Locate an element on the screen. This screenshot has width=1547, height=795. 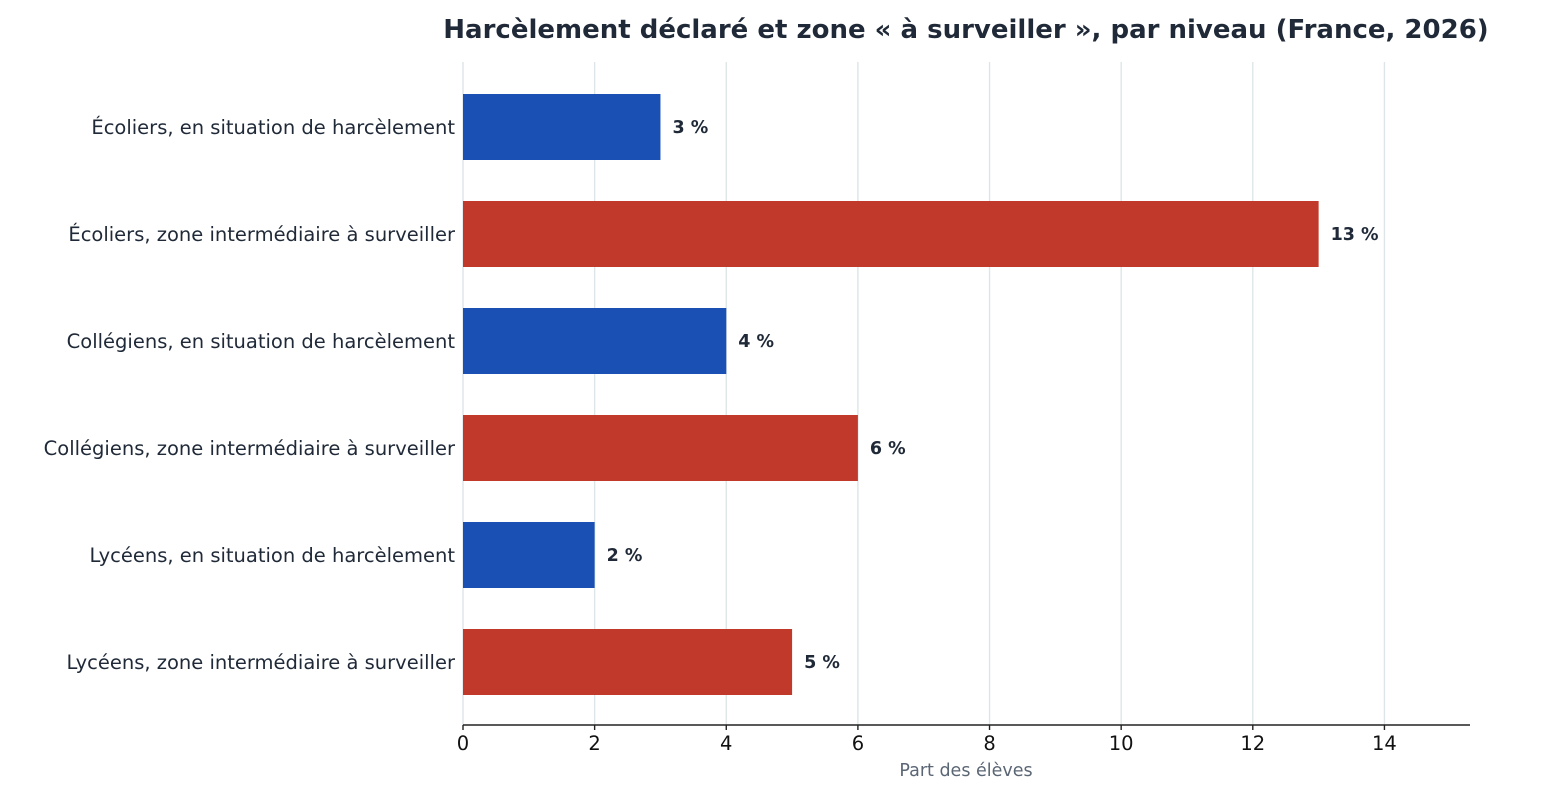
data-label-4: 2 % is located at coordinates (625, 556).